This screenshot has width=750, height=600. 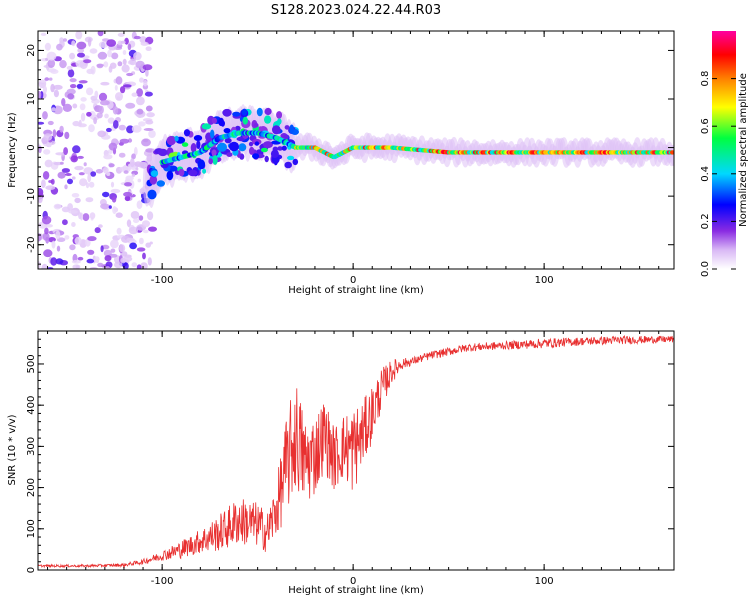 What do you see at coordinates (31, 446) in the screenshot?
I see `y-tick-label: 300` at bounding box center [31, 446].